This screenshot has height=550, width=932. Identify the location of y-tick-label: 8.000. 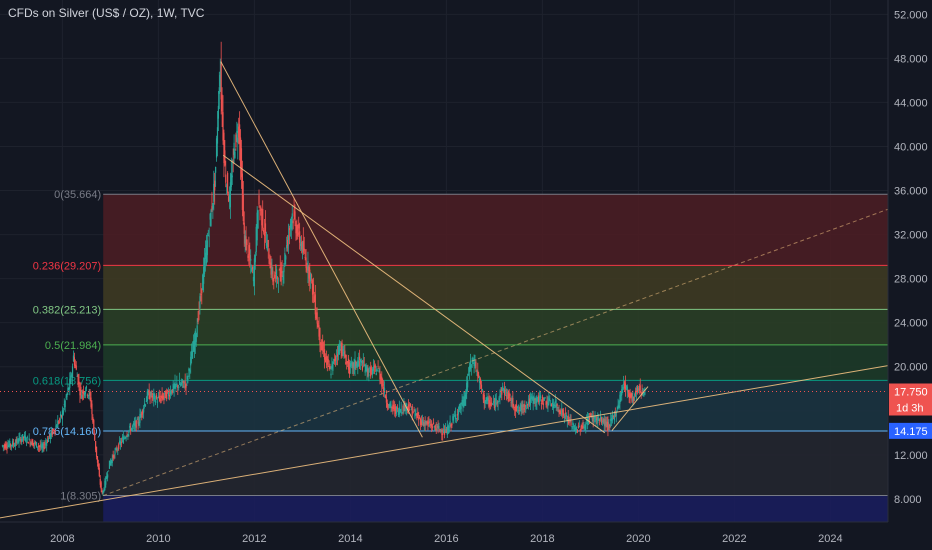
(908, 500).